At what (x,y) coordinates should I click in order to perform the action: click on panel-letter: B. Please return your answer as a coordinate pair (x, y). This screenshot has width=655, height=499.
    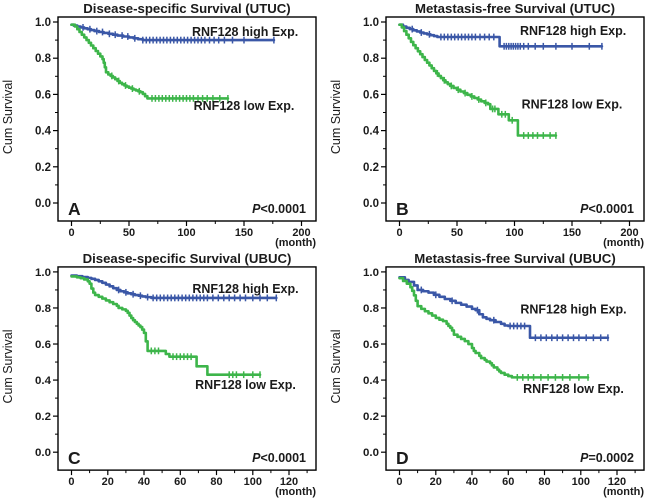
    Looking at the image, I should click on (402, 209).